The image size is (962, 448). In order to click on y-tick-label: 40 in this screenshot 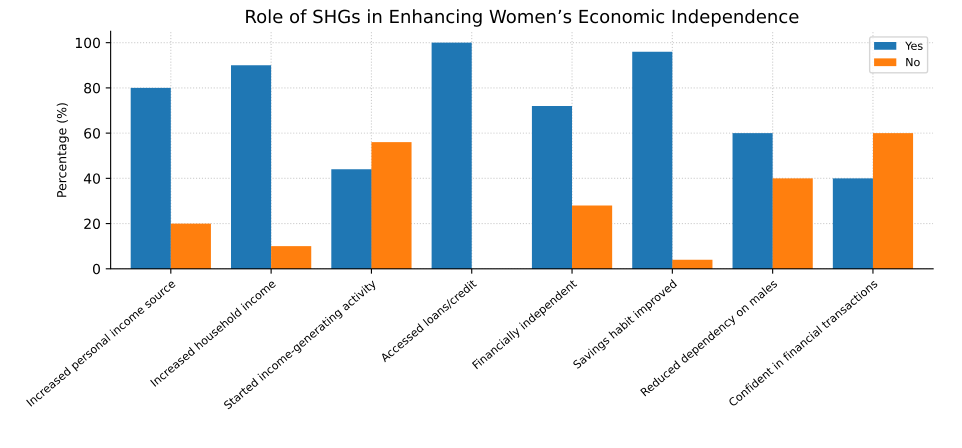, I will do `click(92, 178)`.